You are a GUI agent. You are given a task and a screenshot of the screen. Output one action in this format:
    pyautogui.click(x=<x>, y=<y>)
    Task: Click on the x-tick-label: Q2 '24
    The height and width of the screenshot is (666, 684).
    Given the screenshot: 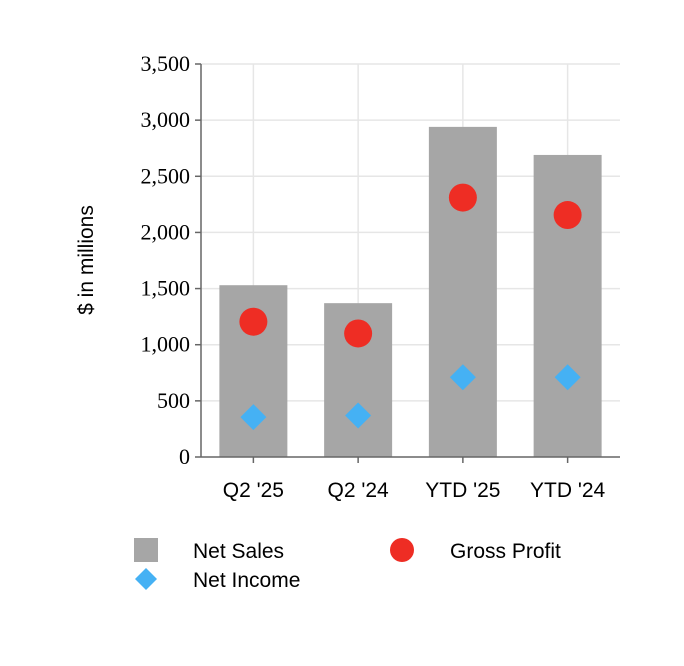 What is the action you would take?
    pyautogui.click(x=359, y=490)
    